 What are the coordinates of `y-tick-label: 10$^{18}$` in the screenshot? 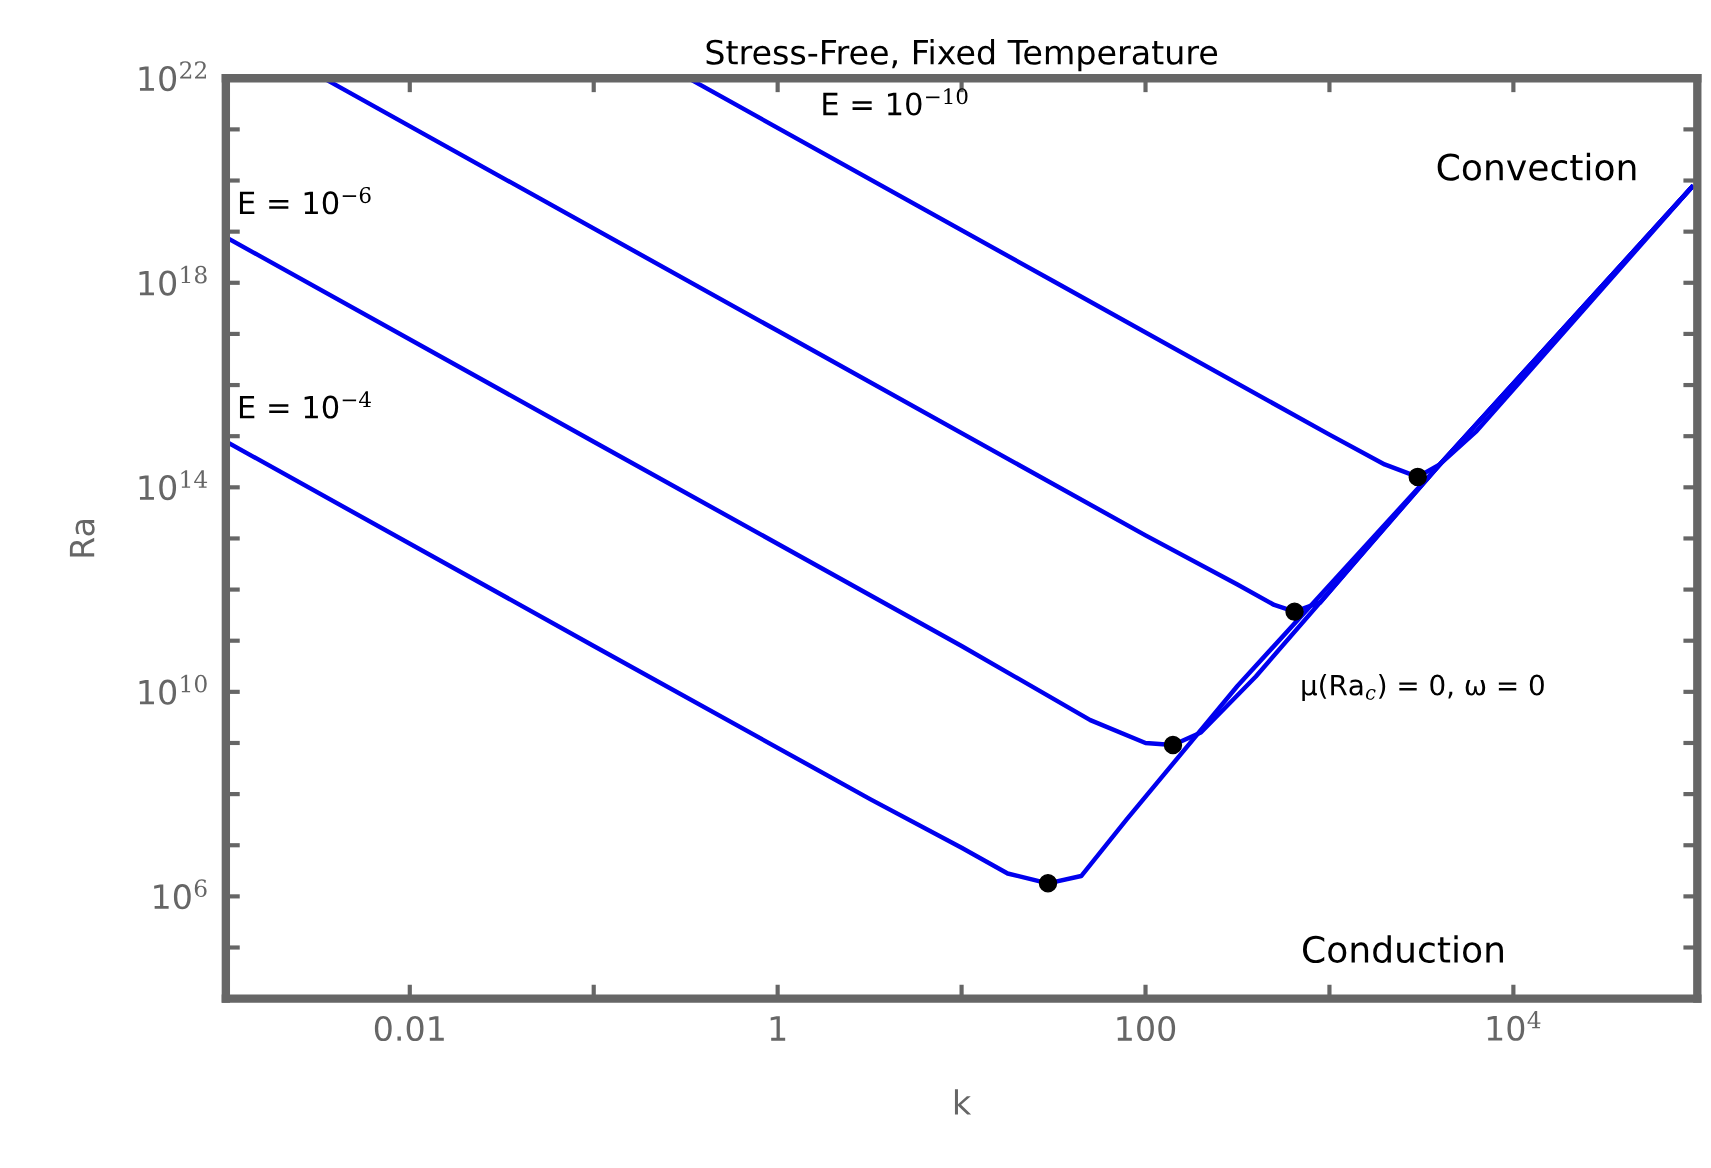 It's located at (173, 280).